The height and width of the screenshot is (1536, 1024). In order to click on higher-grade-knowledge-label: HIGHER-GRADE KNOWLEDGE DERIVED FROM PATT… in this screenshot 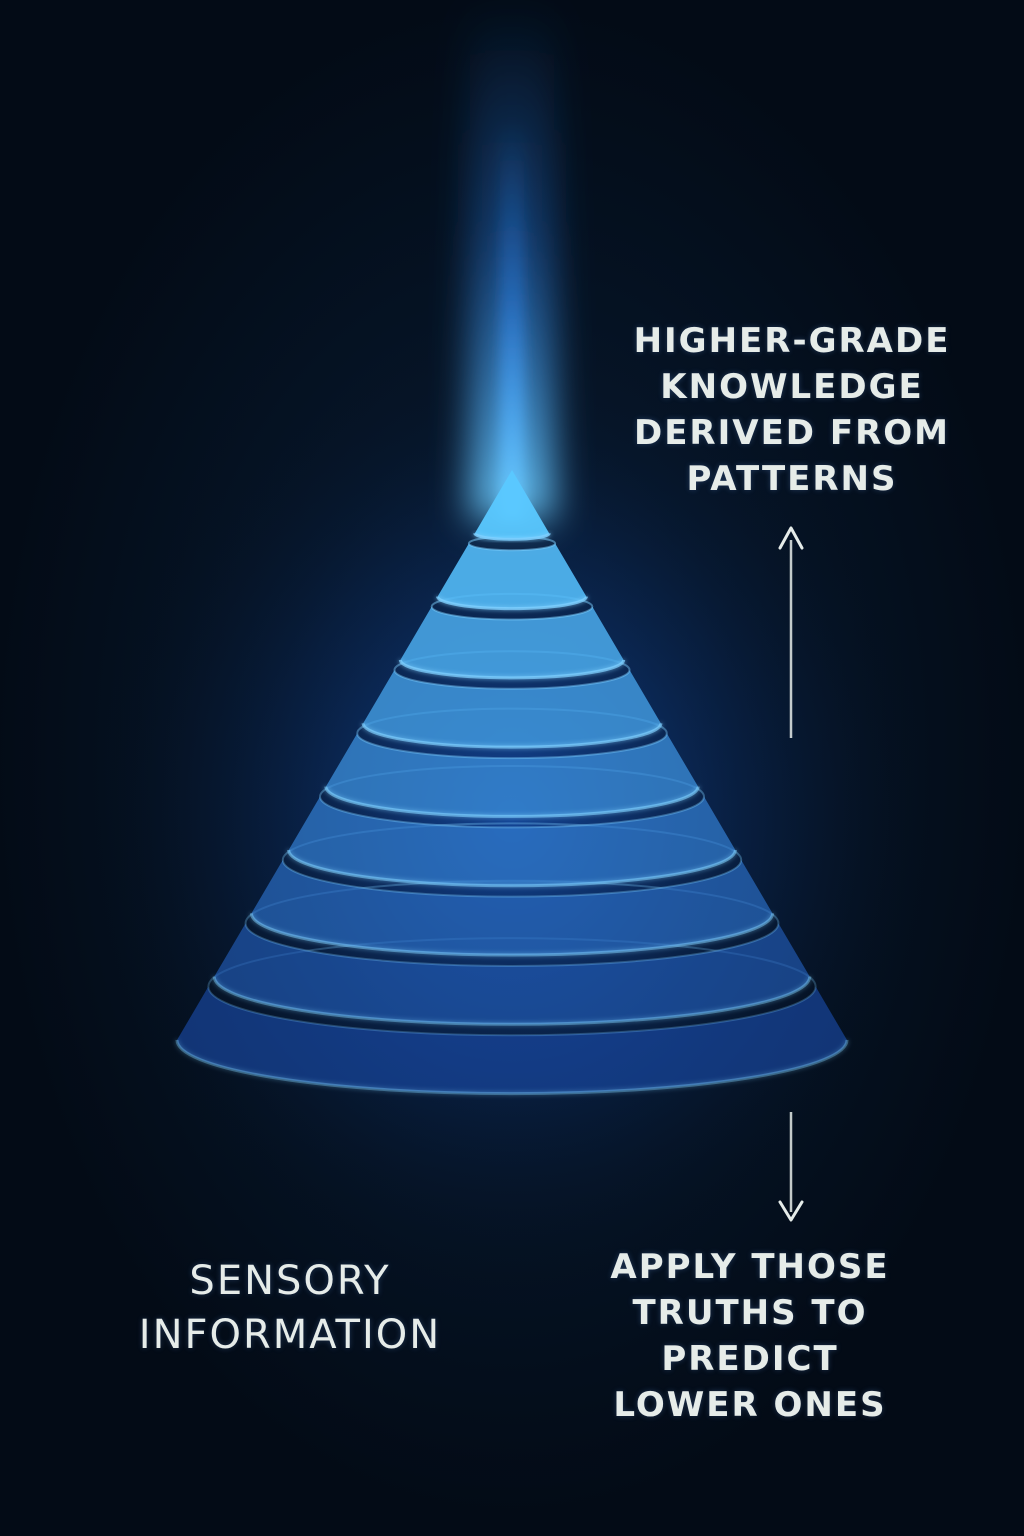, I will do `click(792, 410)`.